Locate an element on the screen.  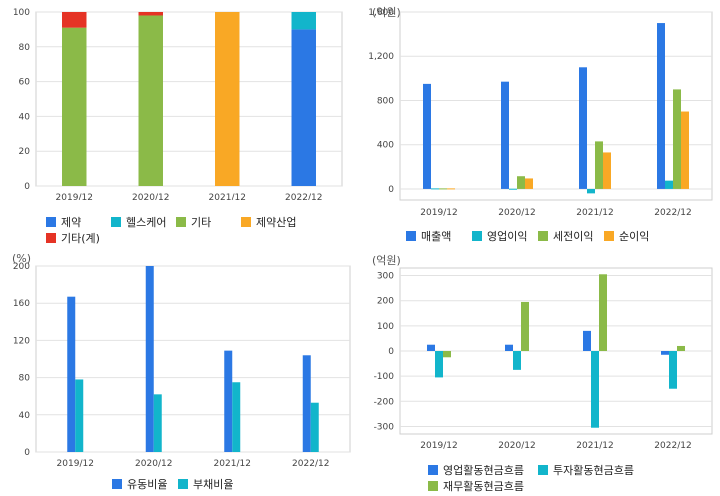
y-tick-label: 20 is located at coordinates (25, 152).